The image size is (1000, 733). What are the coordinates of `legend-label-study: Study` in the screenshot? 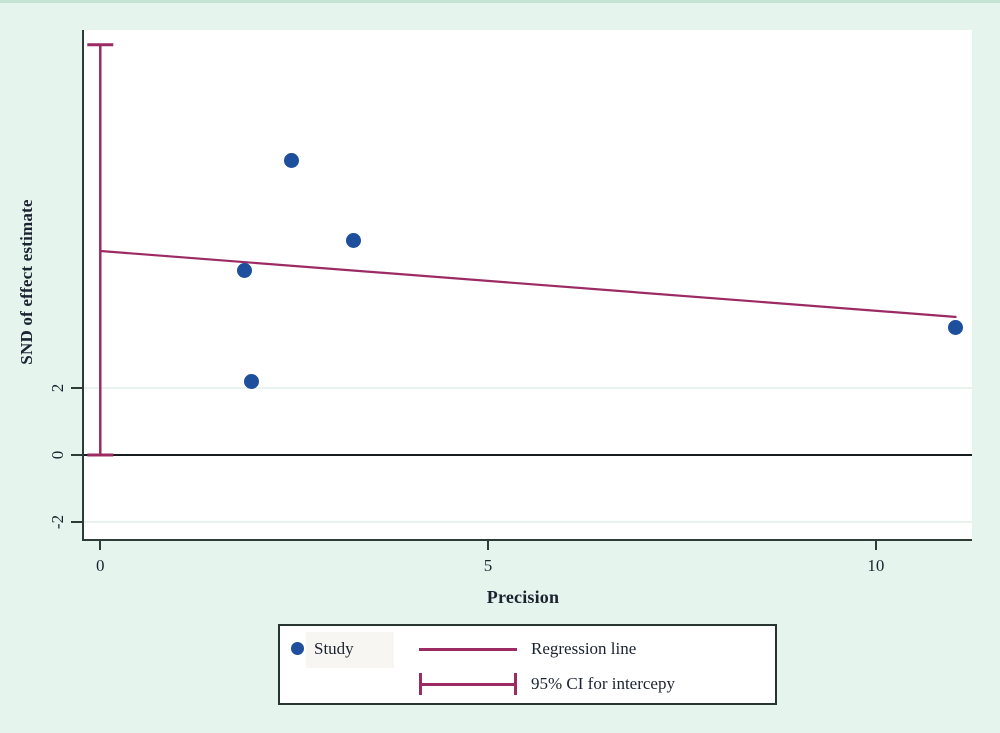 It's located at (334, 648).